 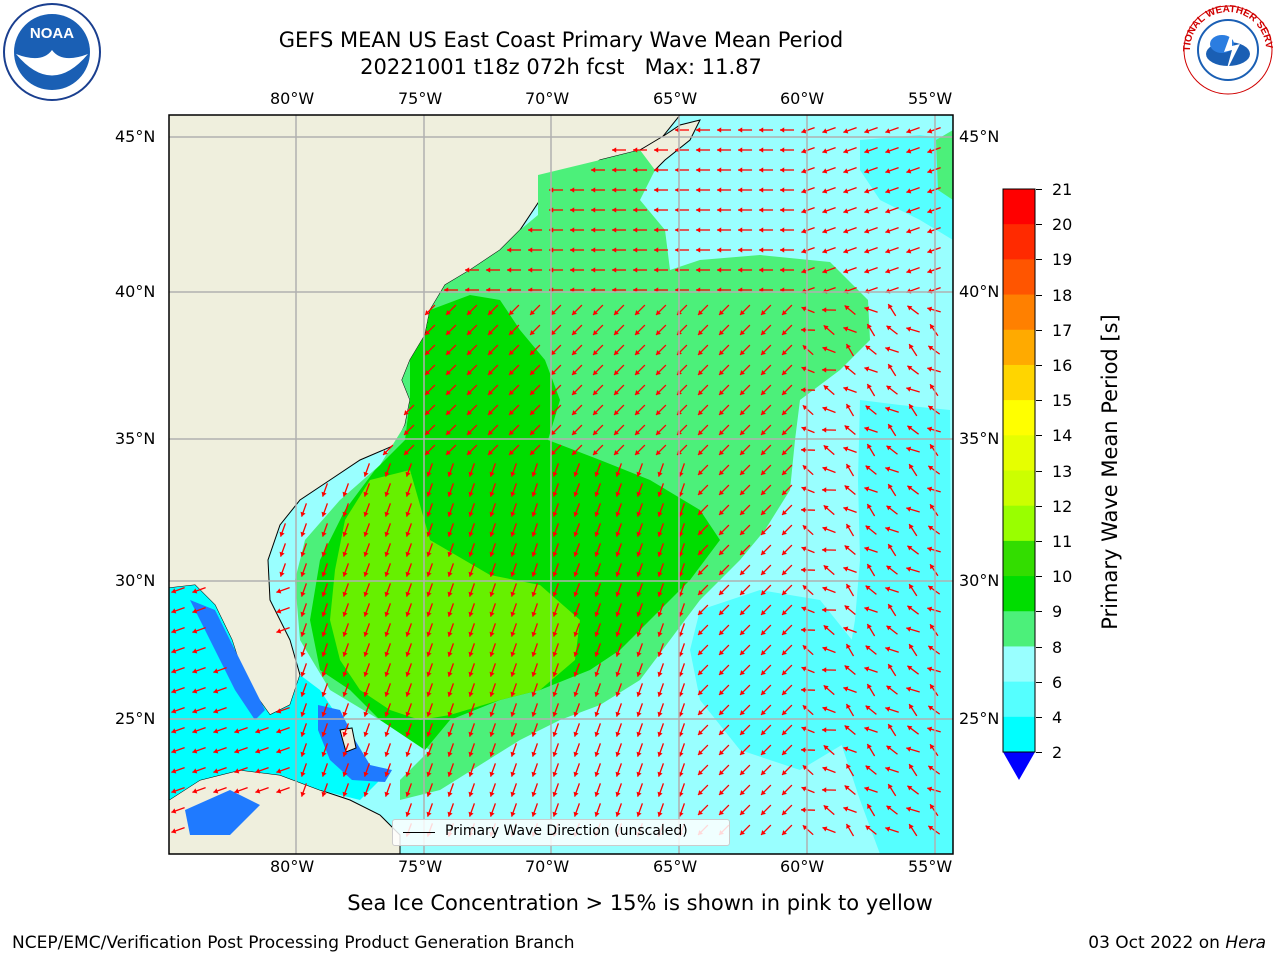 What do you see at coordinates (292, 866) in the screenshot?
I see `lon-label-bottom: 80°W` at bounding box center [292, 866].